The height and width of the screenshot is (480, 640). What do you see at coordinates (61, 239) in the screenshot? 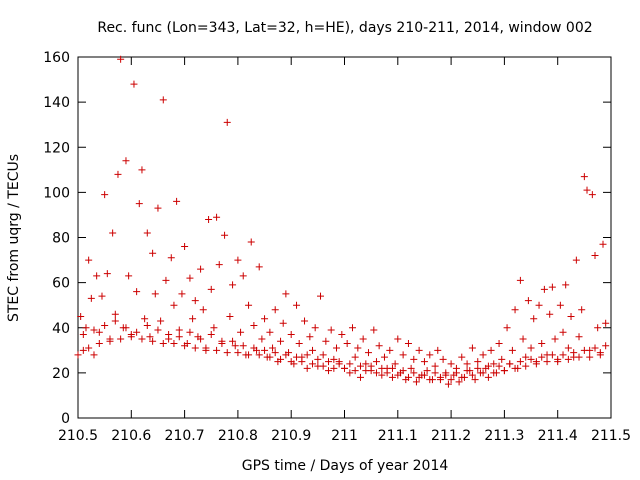
I see `y-tick-label: 80` at bounding box center [61, 239].